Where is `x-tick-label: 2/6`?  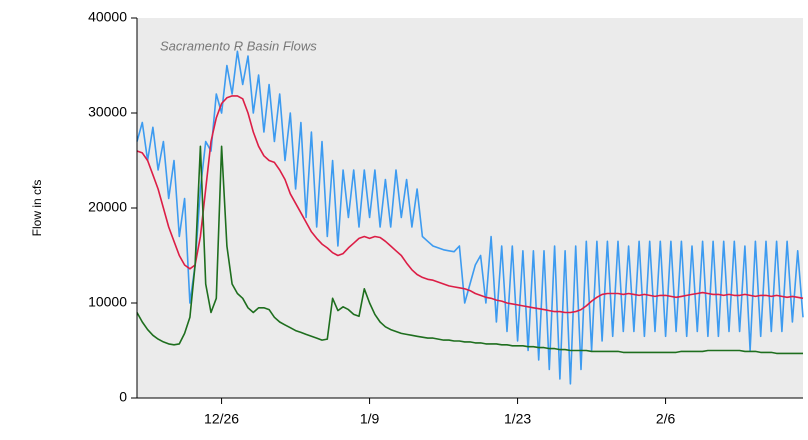
x-tick-label: 2/6 is located at coordinates (666, 419).